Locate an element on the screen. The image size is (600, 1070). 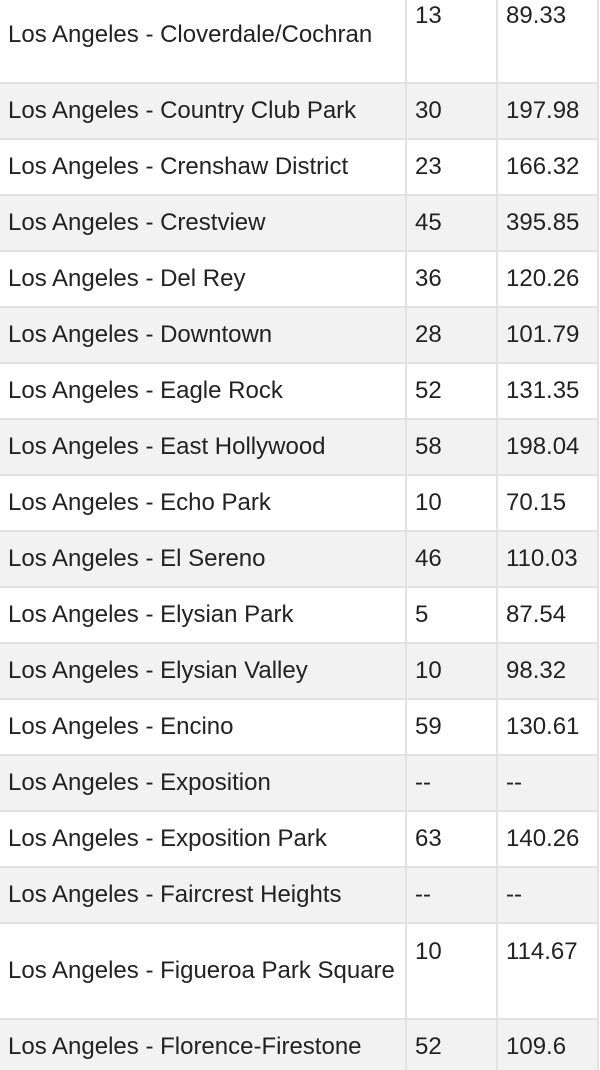
table-row: Los Angeles - Crestview 45 395.85 is located at coordinates (299, 223).